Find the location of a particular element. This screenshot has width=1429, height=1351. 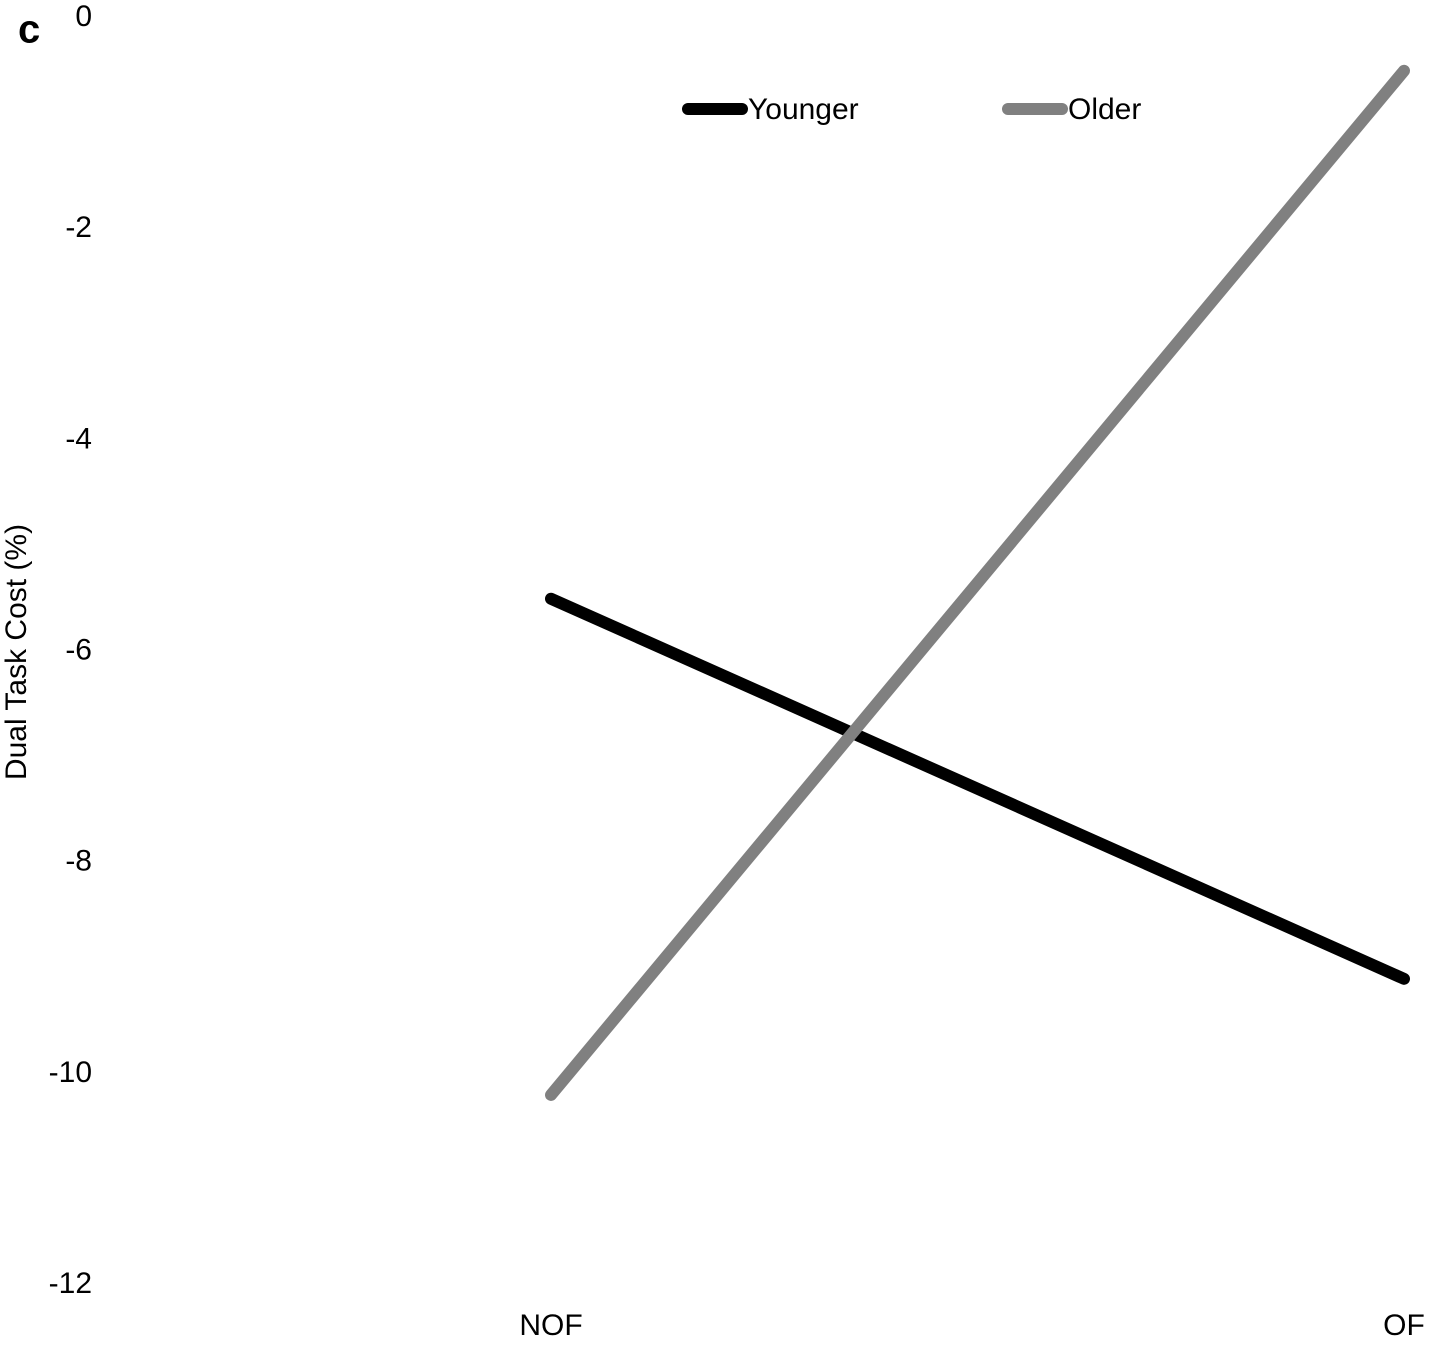

y-tick-label: 0 is located at coordinates (83, 16).